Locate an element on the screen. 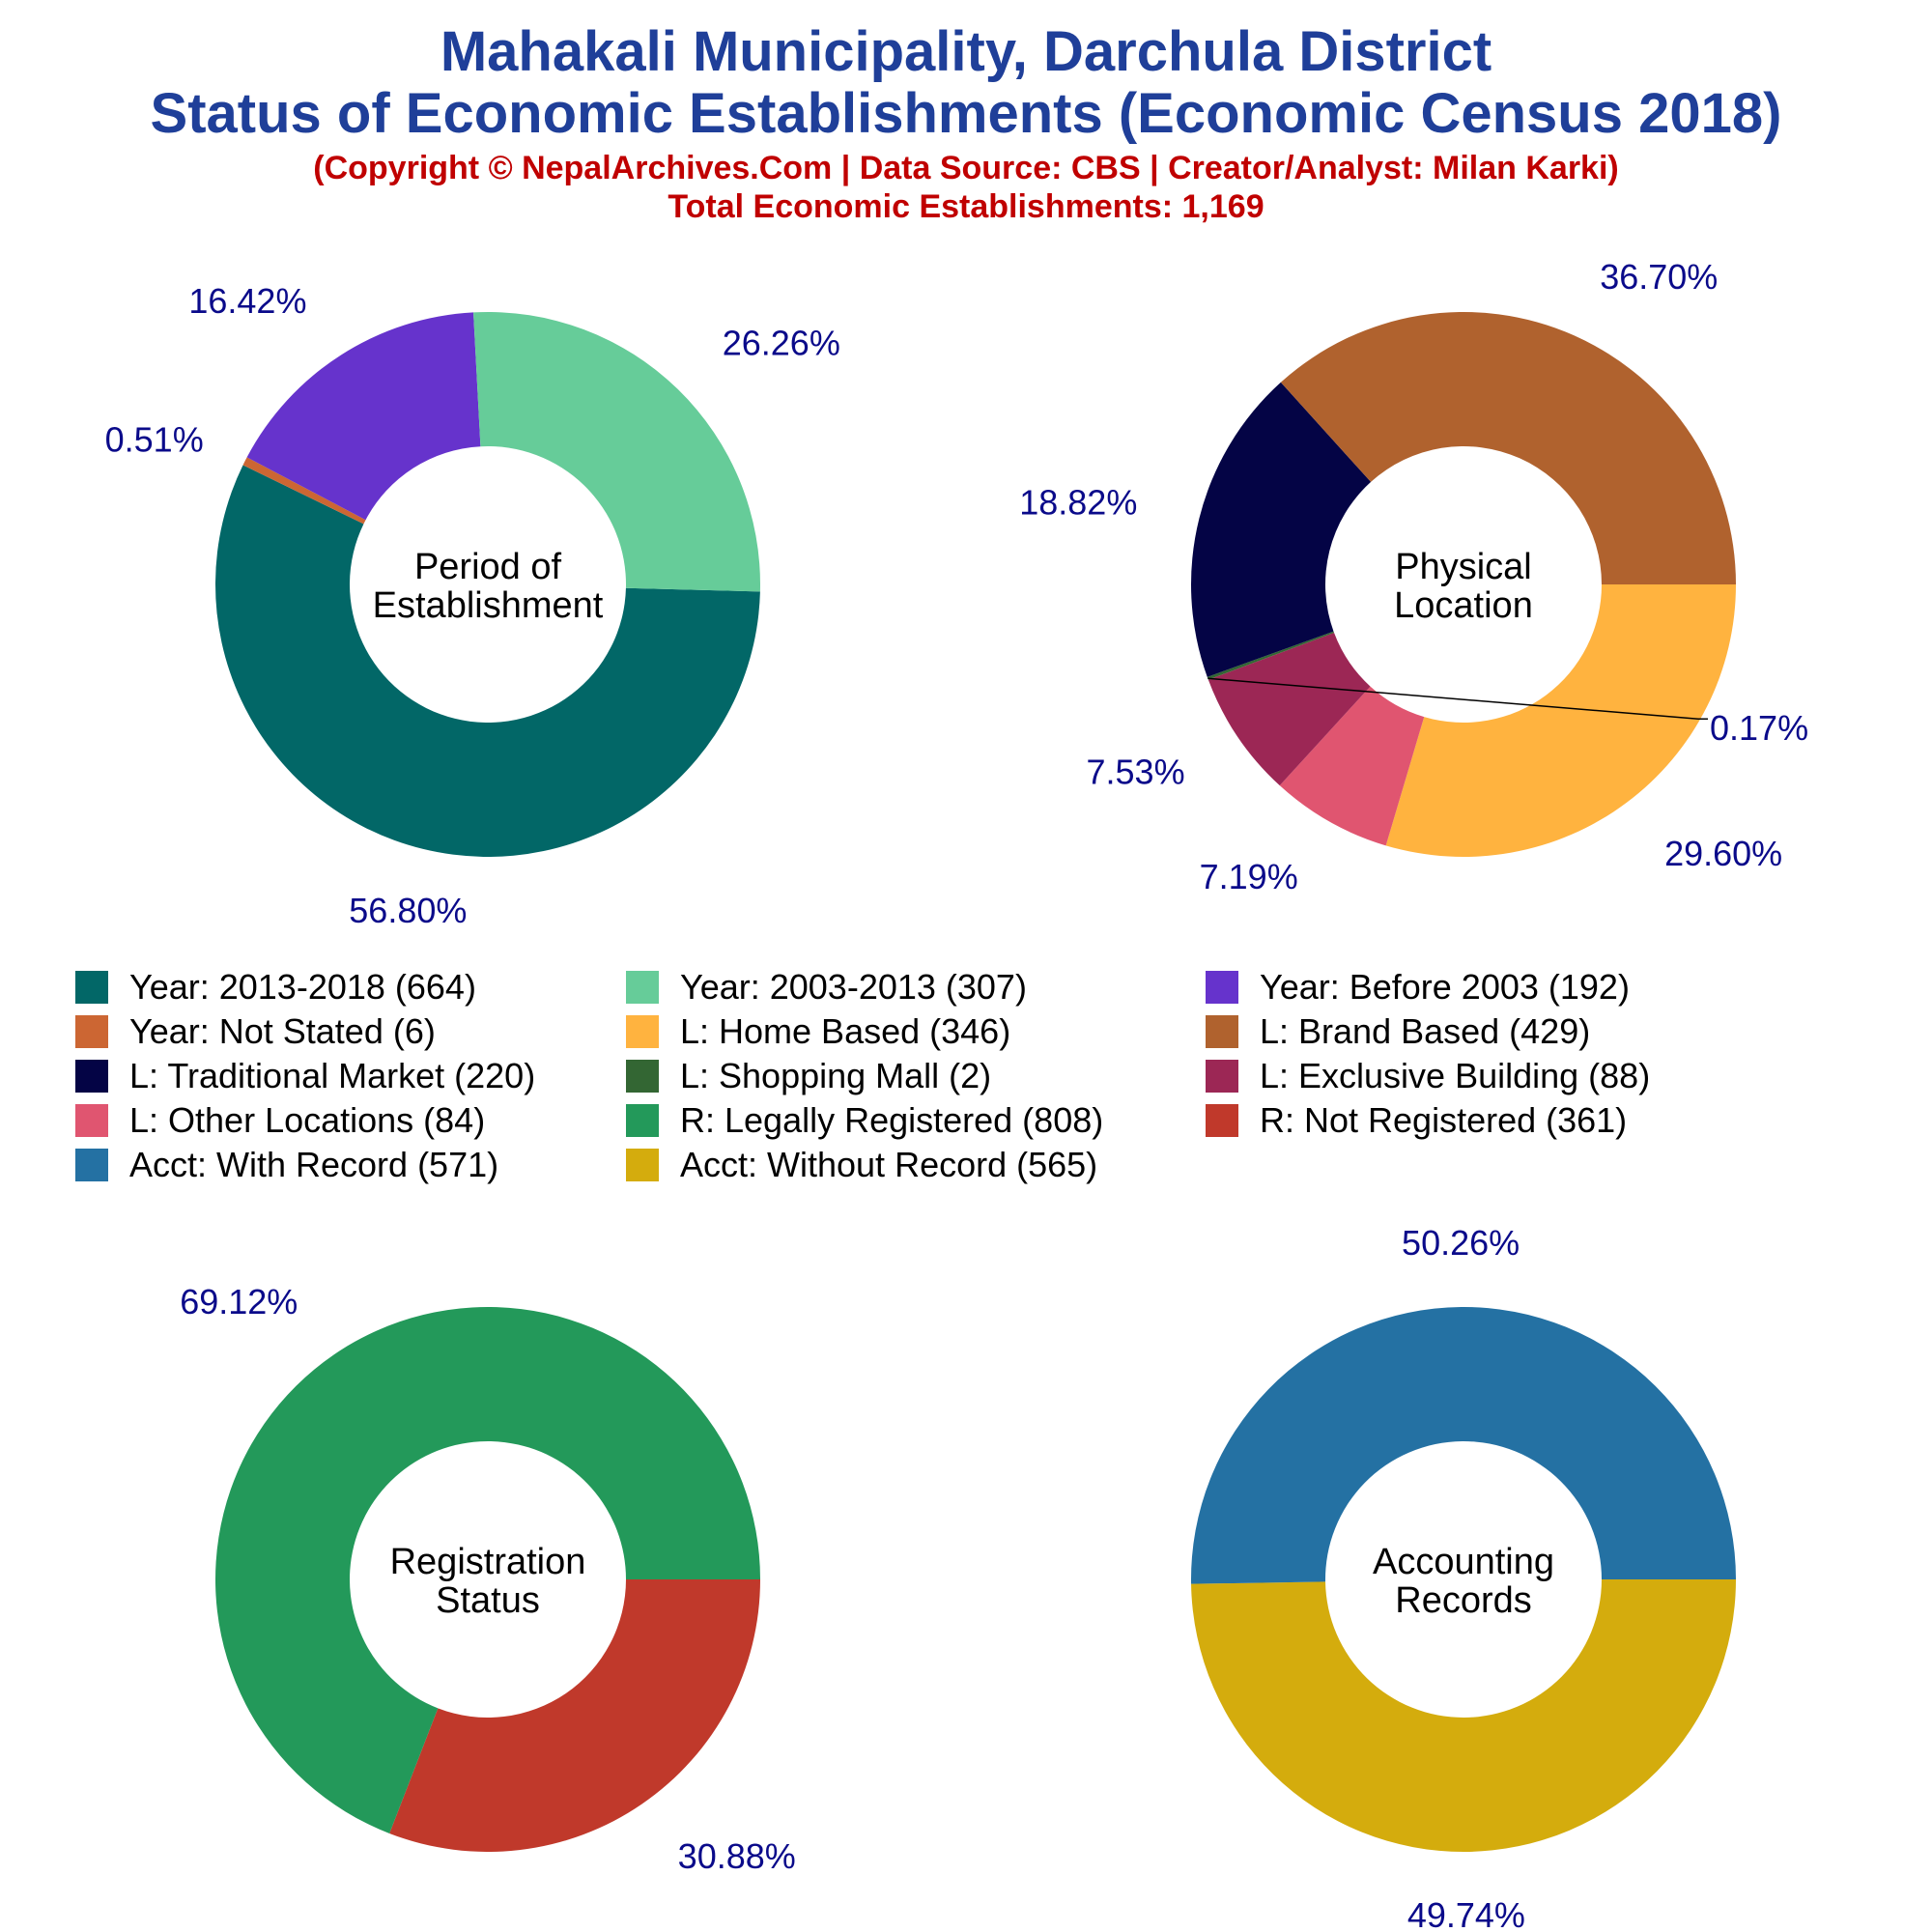  pct-label-l-exclusive-building: 7.53% is located at coordinates (1136, 772).